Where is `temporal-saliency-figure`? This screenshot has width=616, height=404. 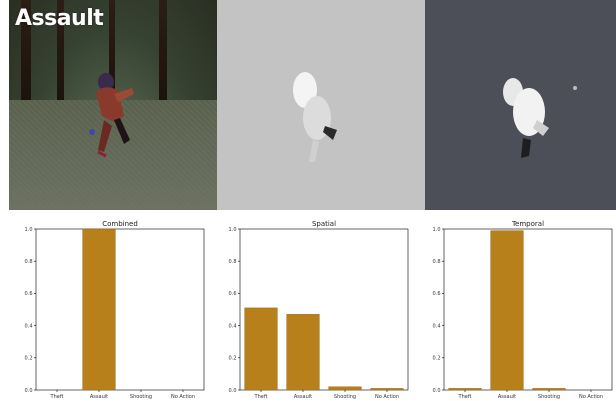
temporal-saliency-figure is located at coordinates (540, 118).